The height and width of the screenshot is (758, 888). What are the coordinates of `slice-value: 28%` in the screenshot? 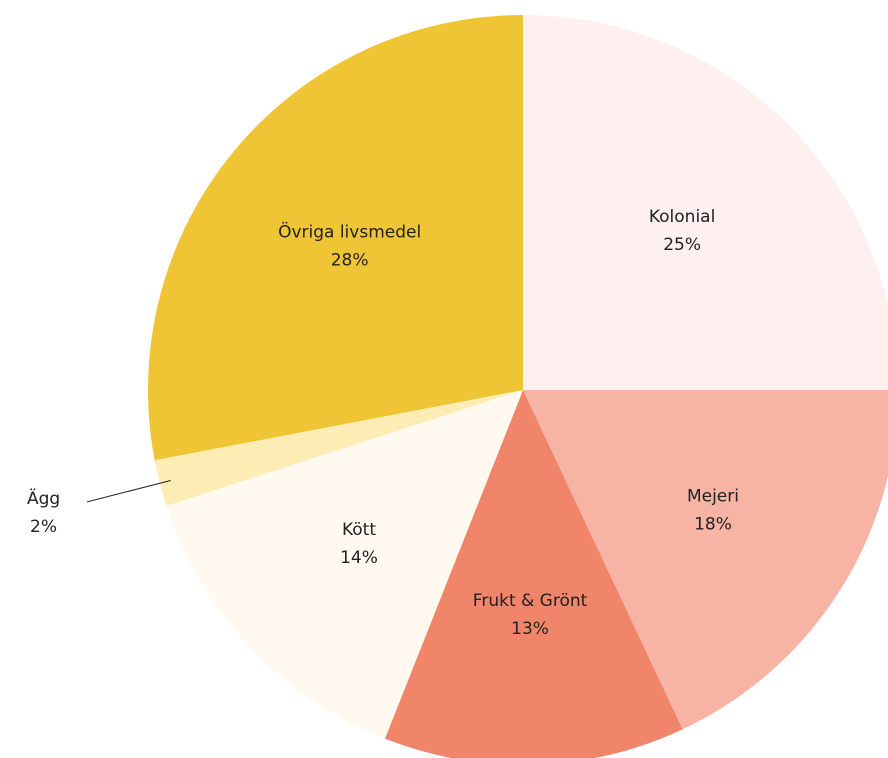 It's located at (350, 261).